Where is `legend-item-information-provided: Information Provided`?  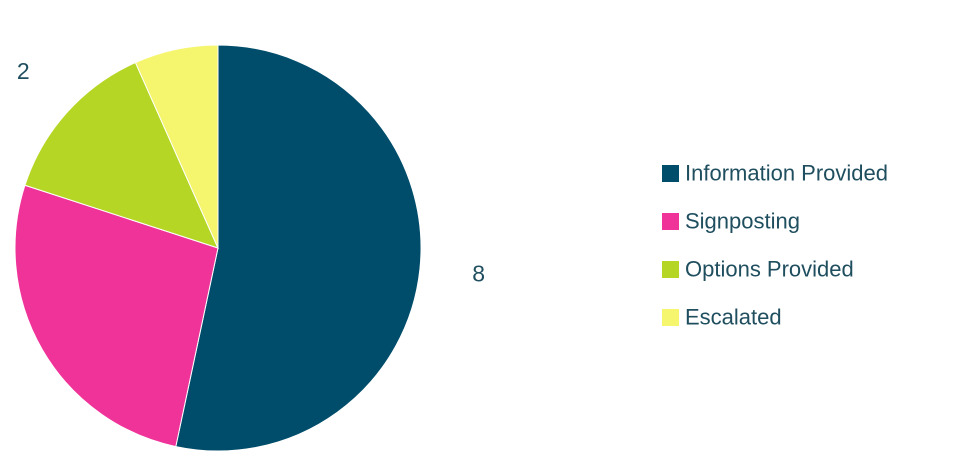 legend-item-information-provided: Information Provided is located at coordinates (775, 172).